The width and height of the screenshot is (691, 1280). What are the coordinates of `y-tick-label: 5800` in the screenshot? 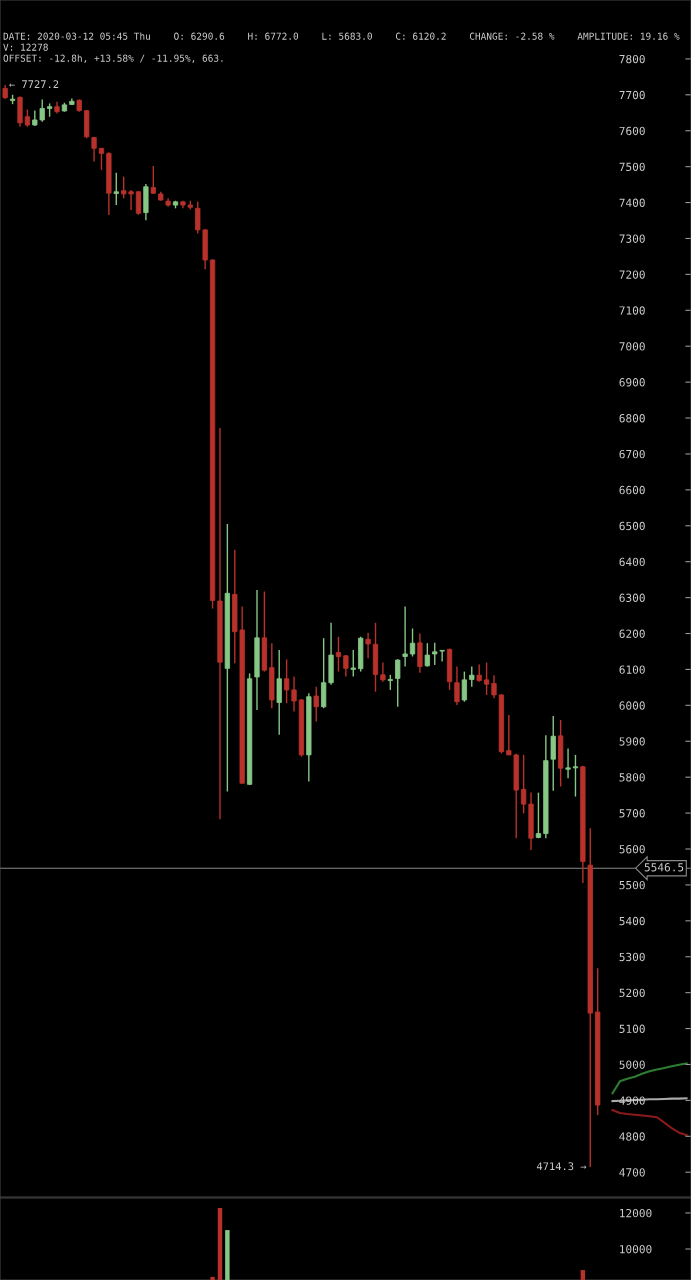 It's located at (632, 777).